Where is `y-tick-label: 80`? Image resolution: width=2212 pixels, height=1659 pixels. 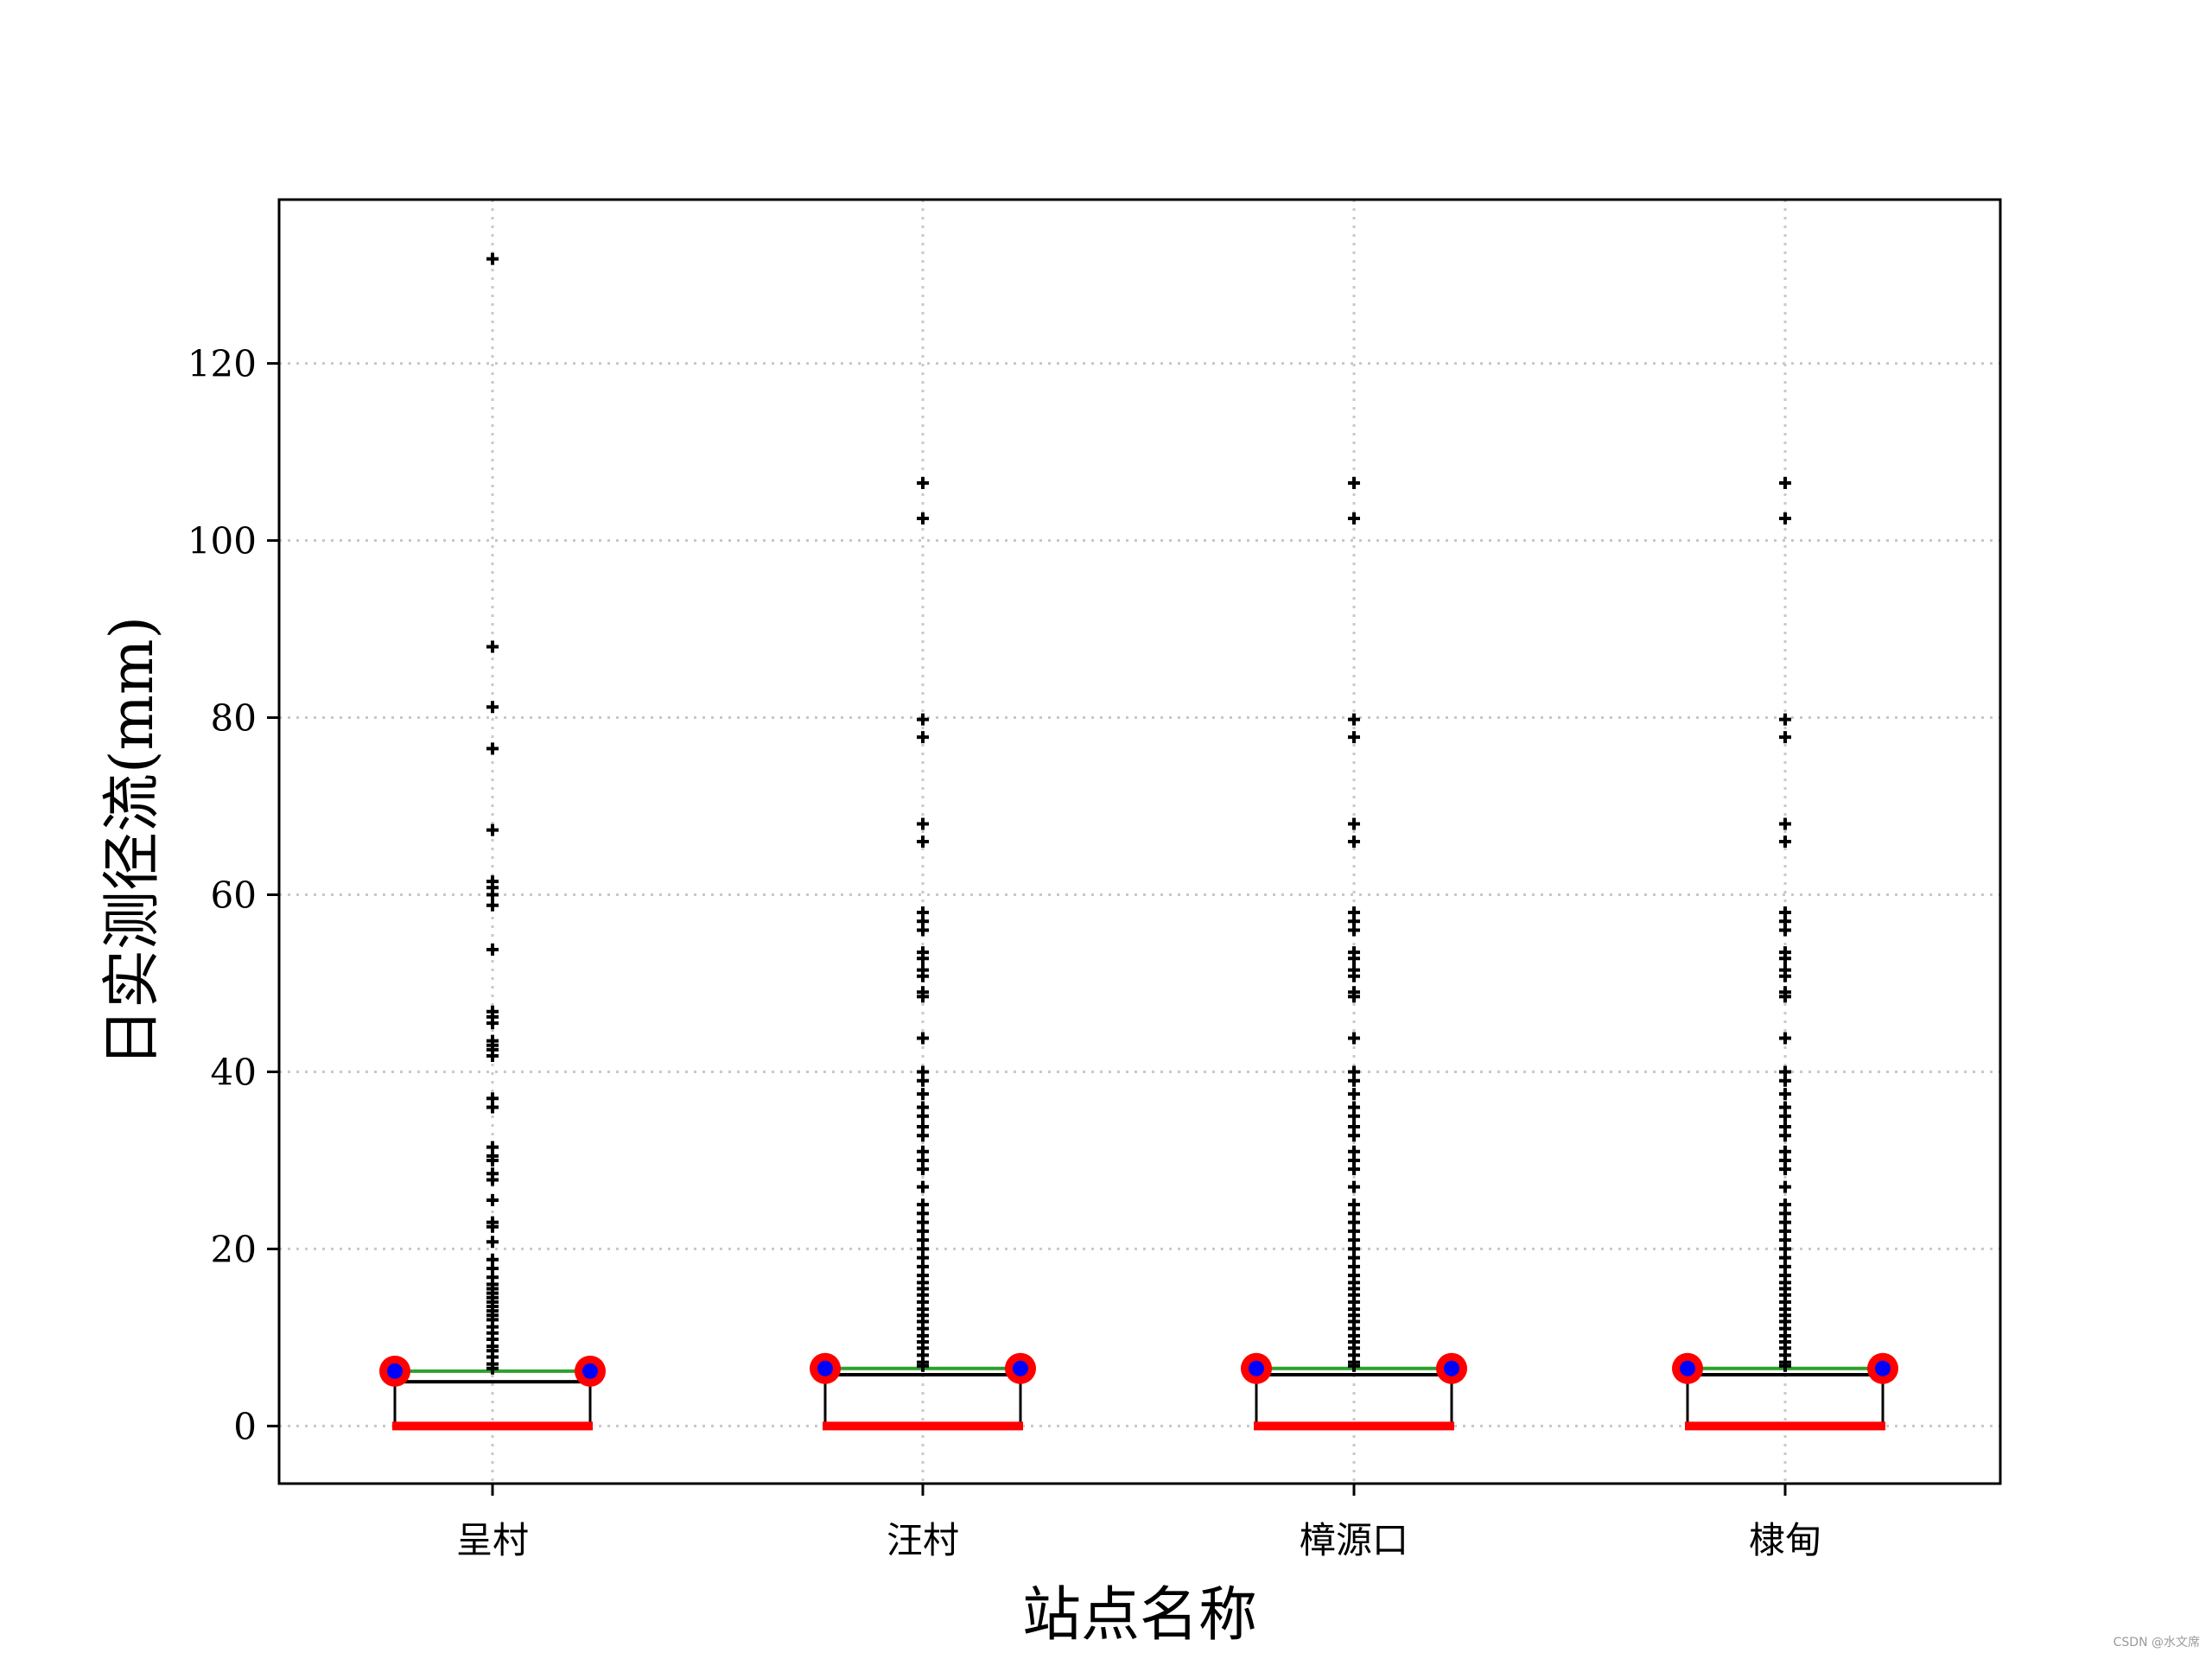
y-tick-label: 80 is located at coordinates (234, 718).